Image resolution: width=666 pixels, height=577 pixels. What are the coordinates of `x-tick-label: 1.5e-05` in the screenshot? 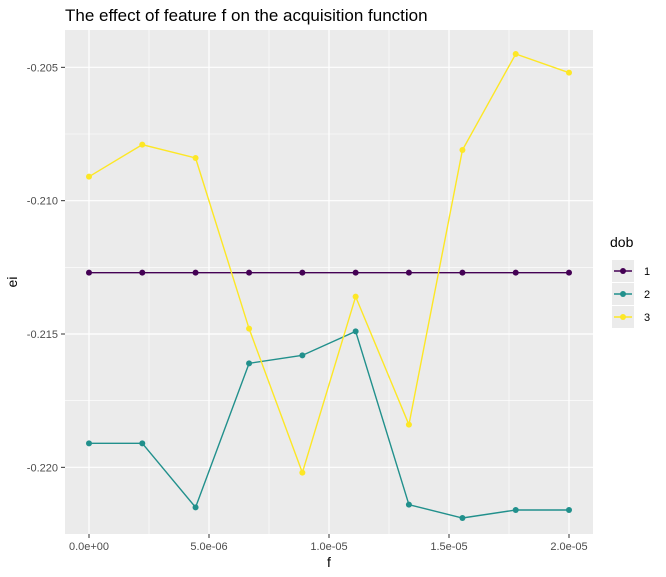 It's located at (448, 547).